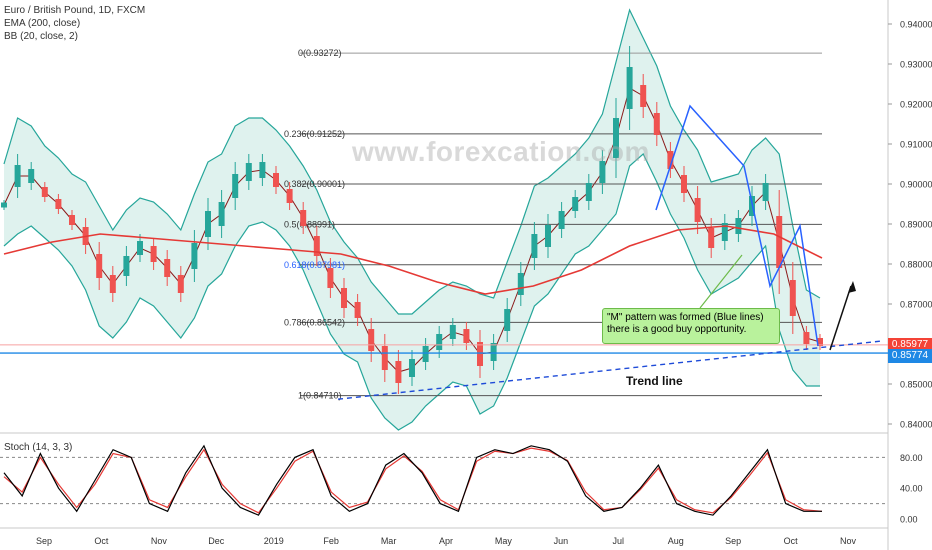  What do you see at coordinates (791, 541) in the screenshot?
I see `x-tick-label: Oct` at bounding box center [791, 541].